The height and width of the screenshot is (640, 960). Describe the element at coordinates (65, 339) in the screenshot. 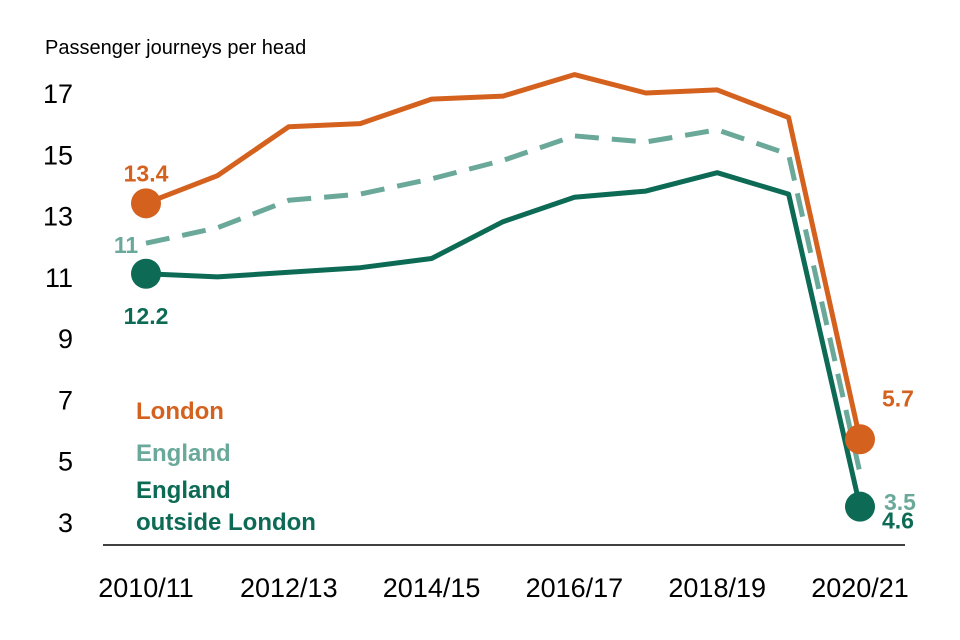

I see `y-tick-label: 9` at that location.